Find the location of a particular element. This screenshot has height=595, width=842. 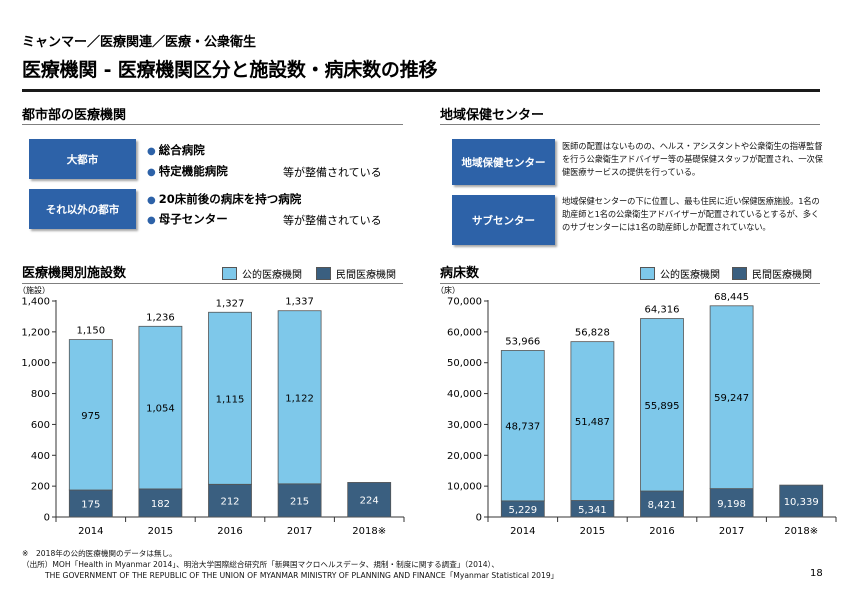

chart1-x-tick-label: 2015 is located at coordinates (160, 531).